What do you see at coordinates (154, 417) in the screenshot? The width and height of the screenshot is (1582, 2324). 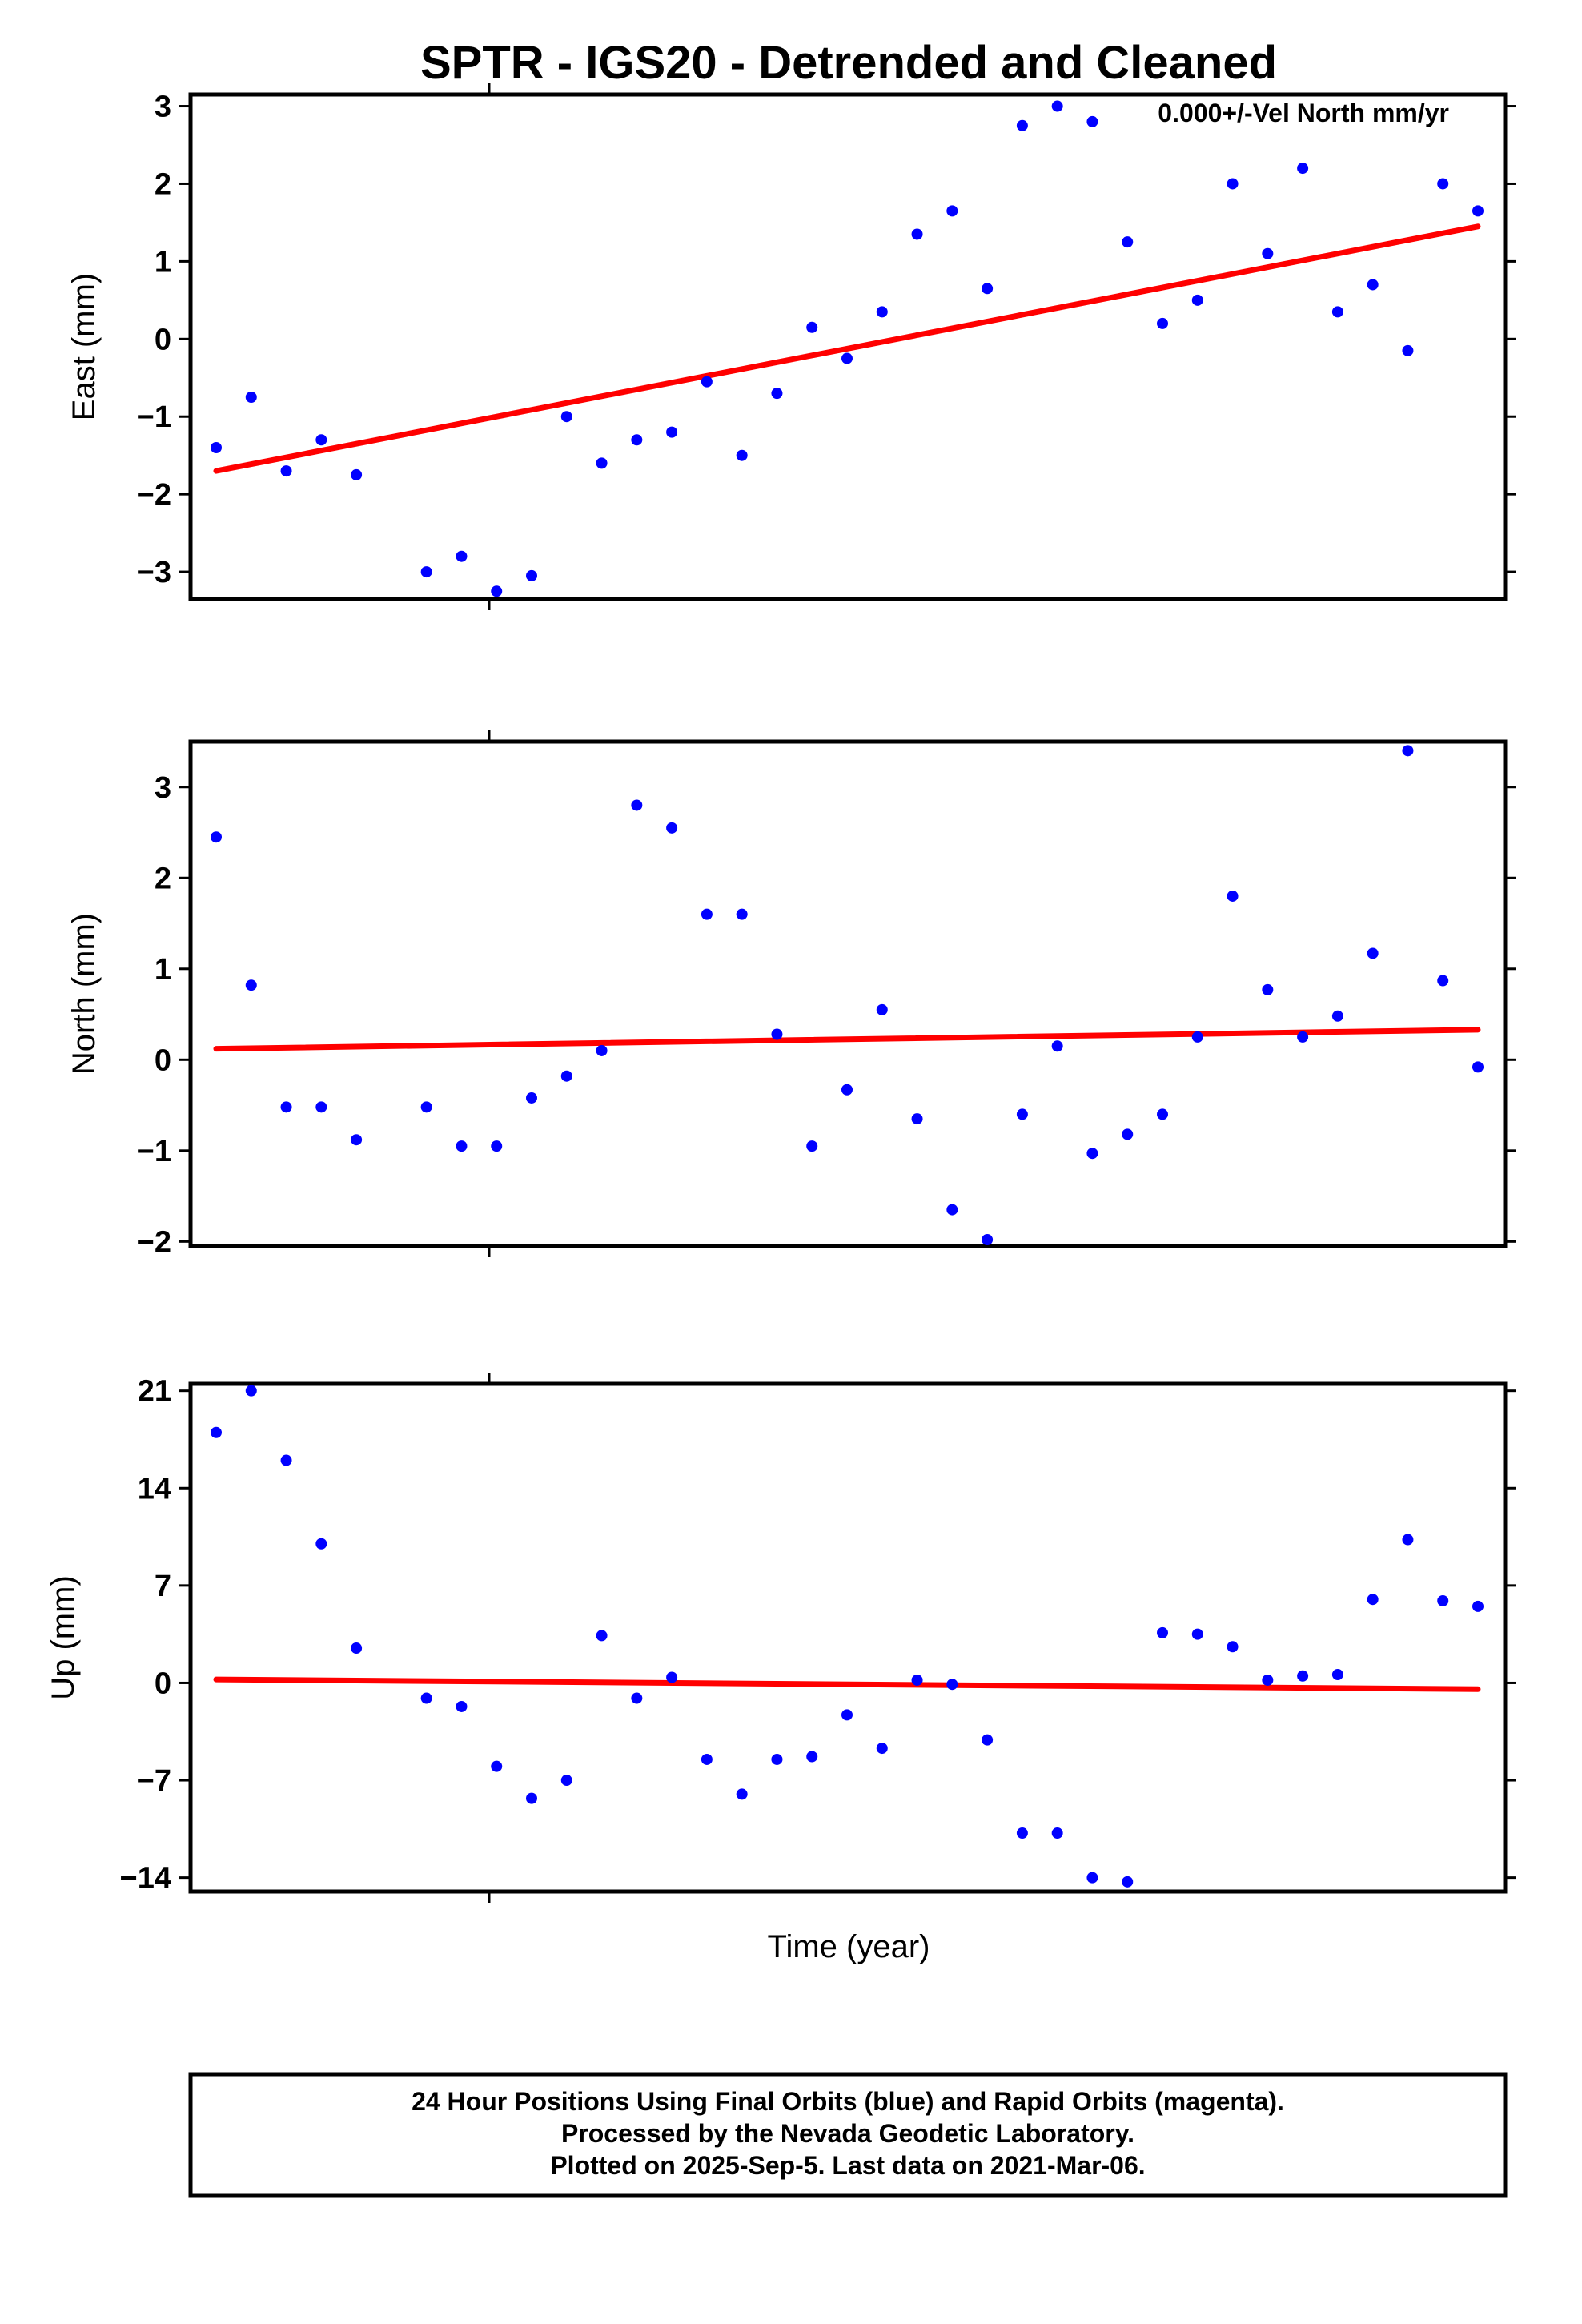 I see `y-tick-label: −1` at bounding box center [154, 417].